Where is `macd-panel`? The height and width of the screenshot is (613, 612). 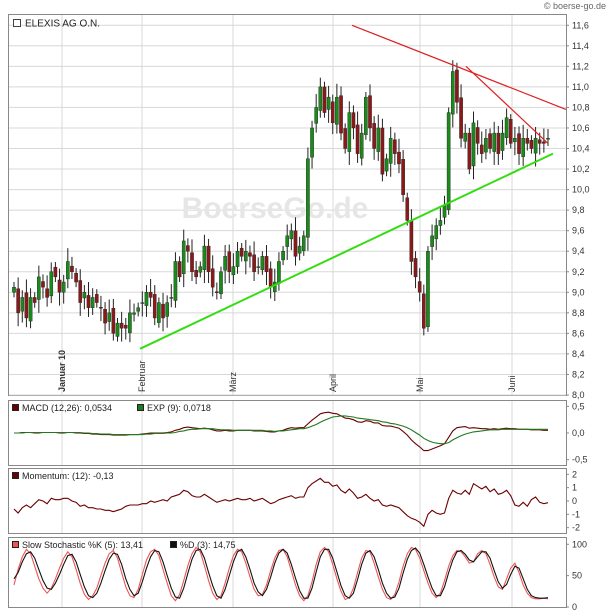
macd-panel is located at coordinates (287, 433).